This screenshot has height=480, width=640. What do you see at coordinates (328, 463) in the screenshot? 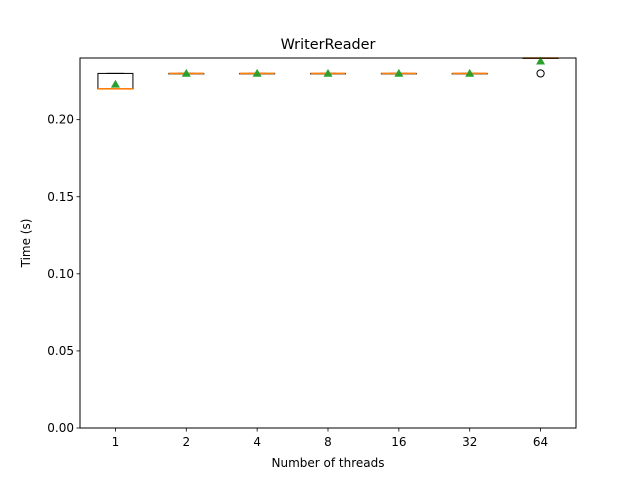
I see `x-axis-label: Number of threads` at bounding box center [328, 463].